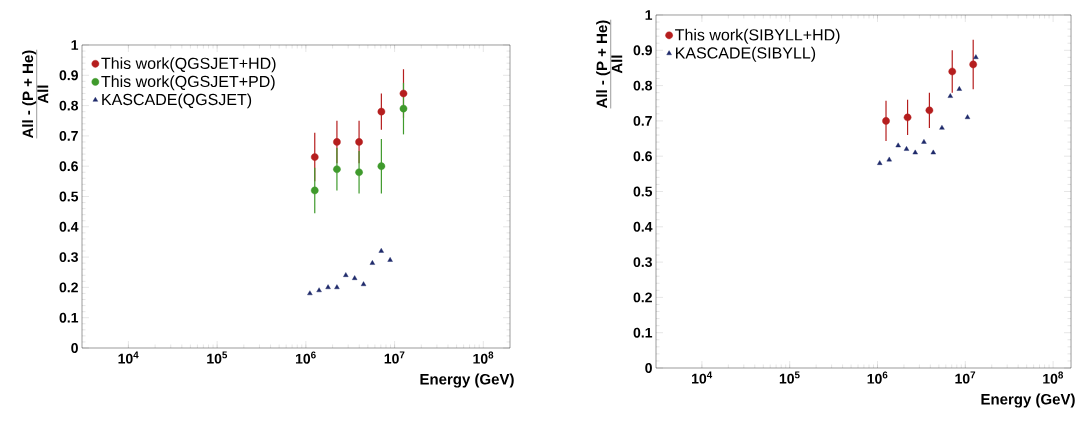 The height and width of the screenshot is (423, 1084). Describe the element at coordinates (177, 101) in the screenshot. I see `legend-label: KASCADE(QGSJET)` at that location.